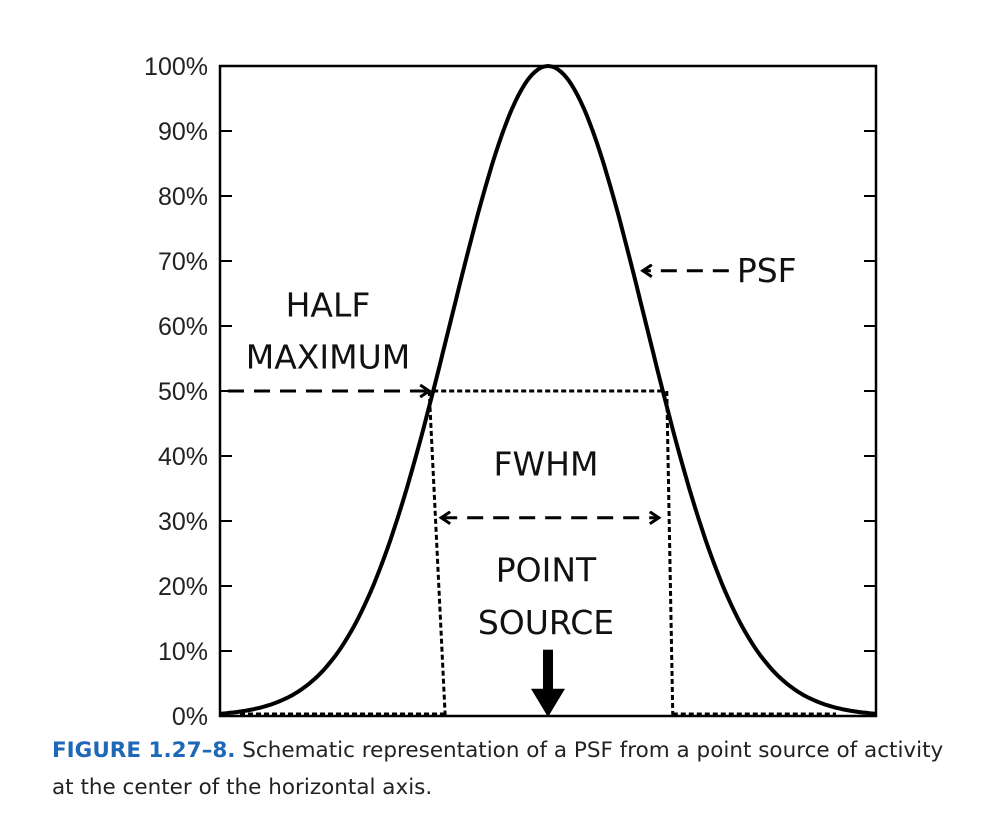  I want to click on y-tick-label: 40%, so click(183, 457).